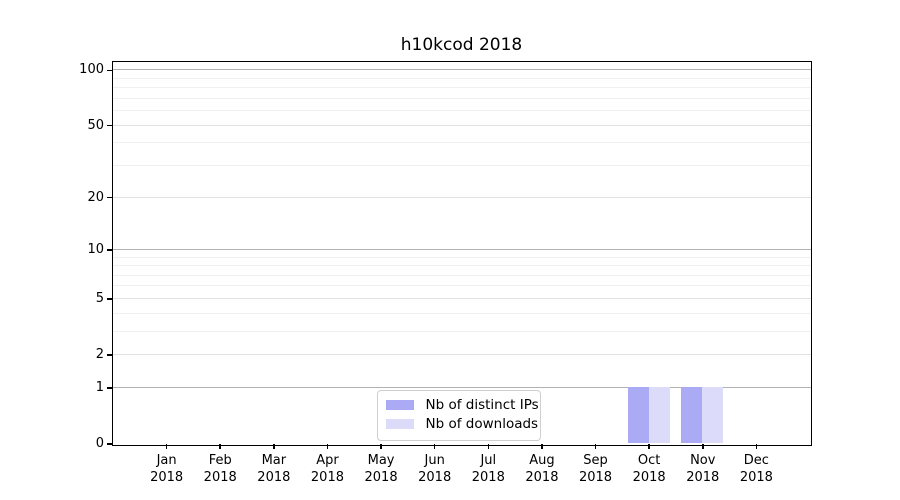  I want to click on x-label-month: Jun, so click(434, 460).